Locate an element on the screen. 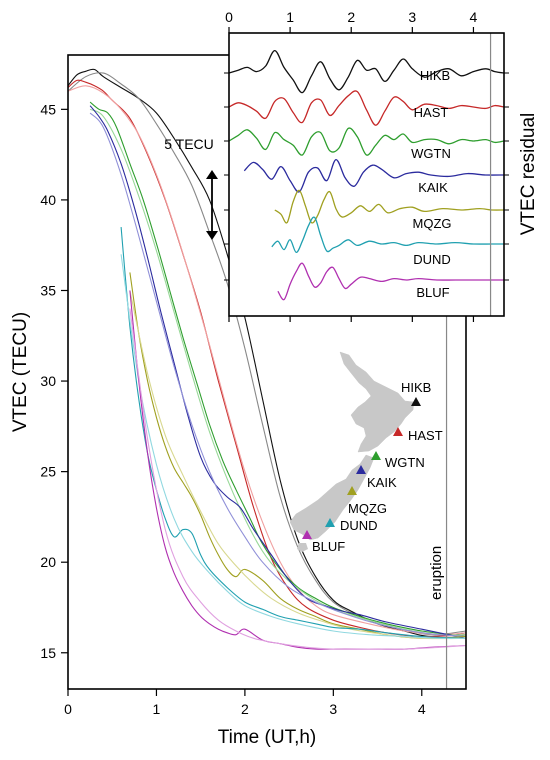  north-island-shape is located at coordinates (377, 402).